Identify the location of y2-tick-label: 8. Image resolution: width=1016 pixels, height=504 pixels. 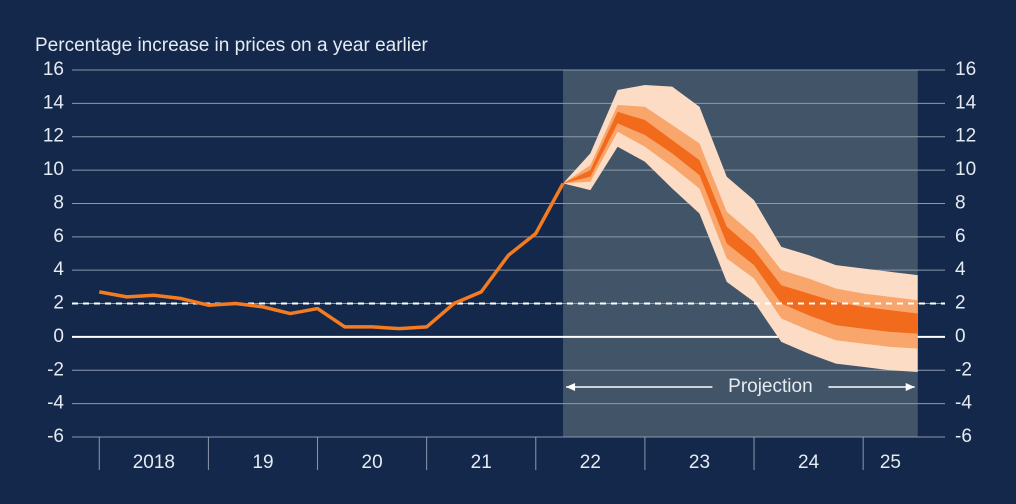
(960, 202).